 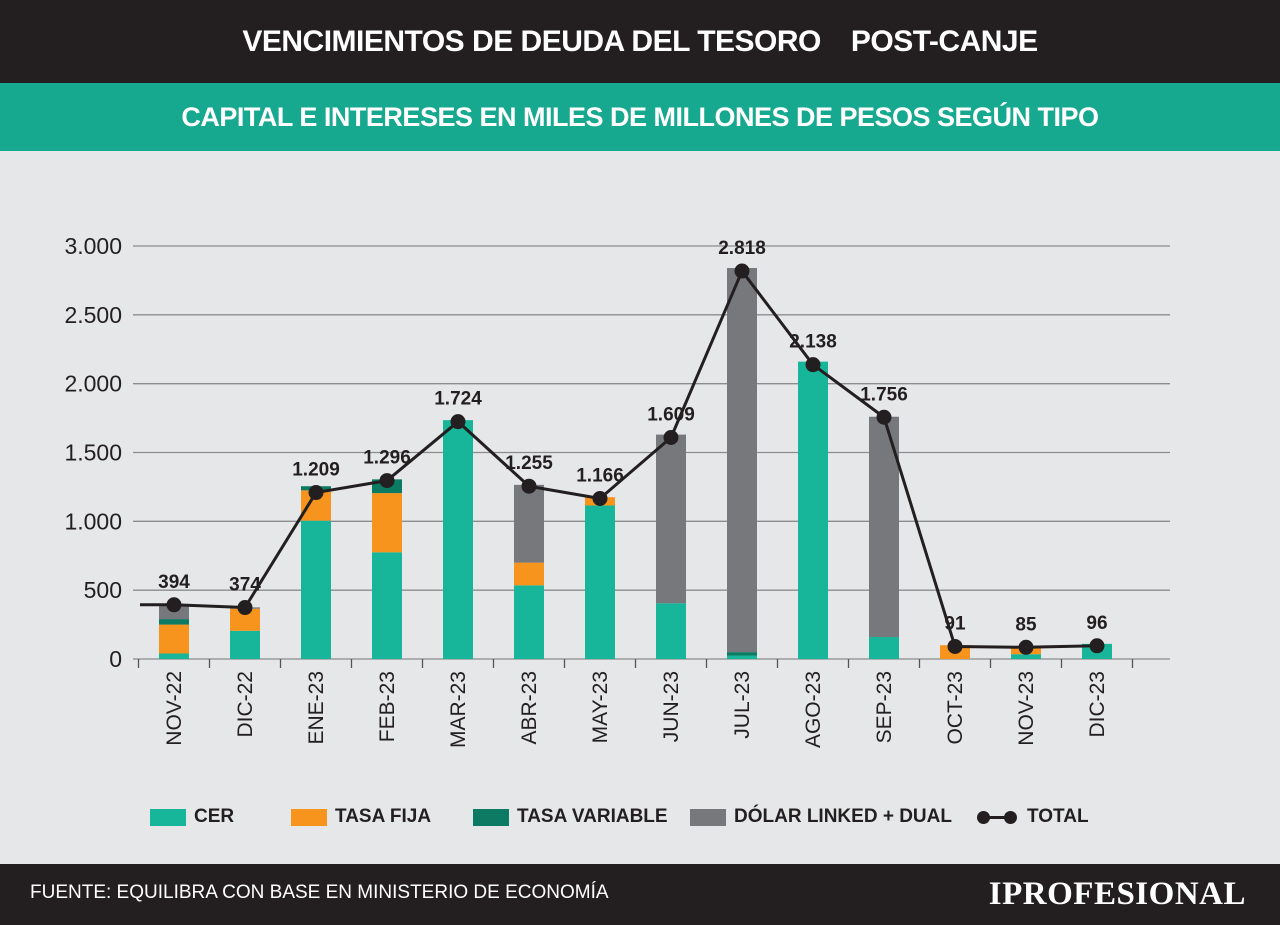 What do you see at coordinates (813, 342) in the screenshot?
I see `total-data-label: 2.138` at bounding box center [813, 342].